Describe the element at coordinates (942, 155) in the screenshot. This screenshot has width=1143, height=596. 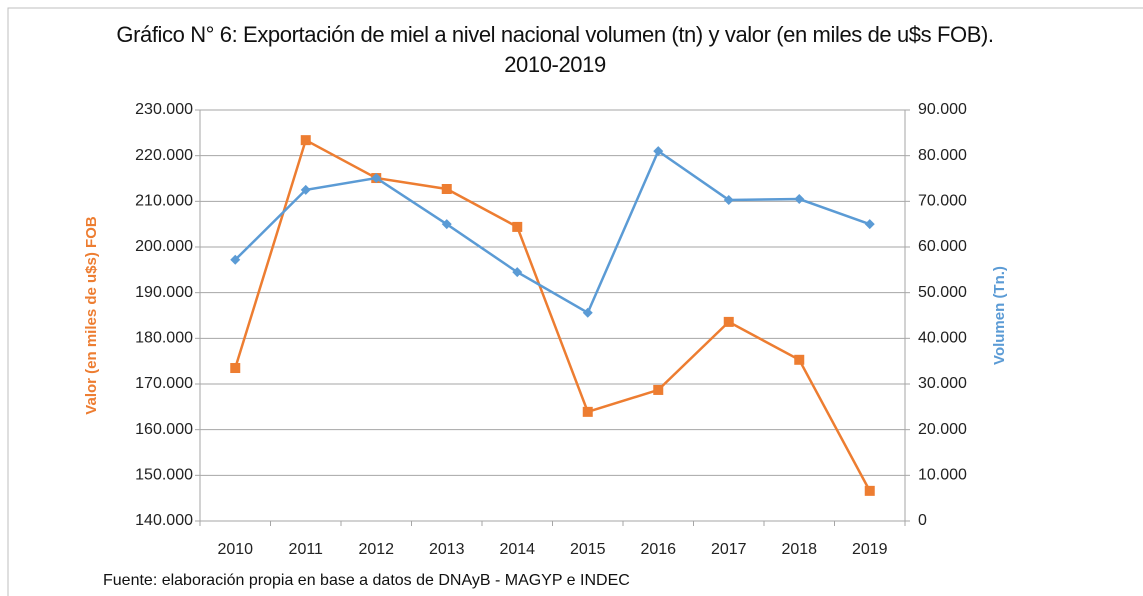
I see `y2-tick-label: 80.000` at that location.